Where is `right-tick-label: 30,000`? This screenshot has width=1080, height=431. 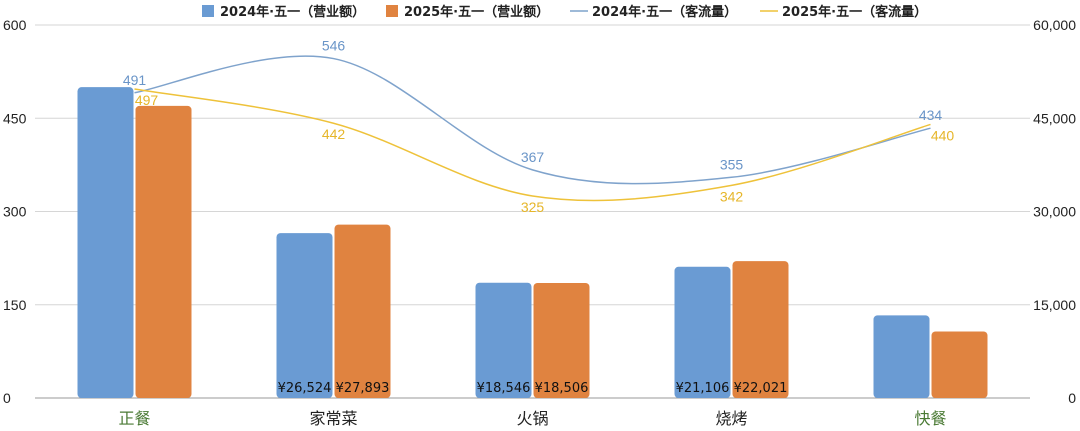 right-tick-label: 30,000 is located at coordinates (1054, 212).